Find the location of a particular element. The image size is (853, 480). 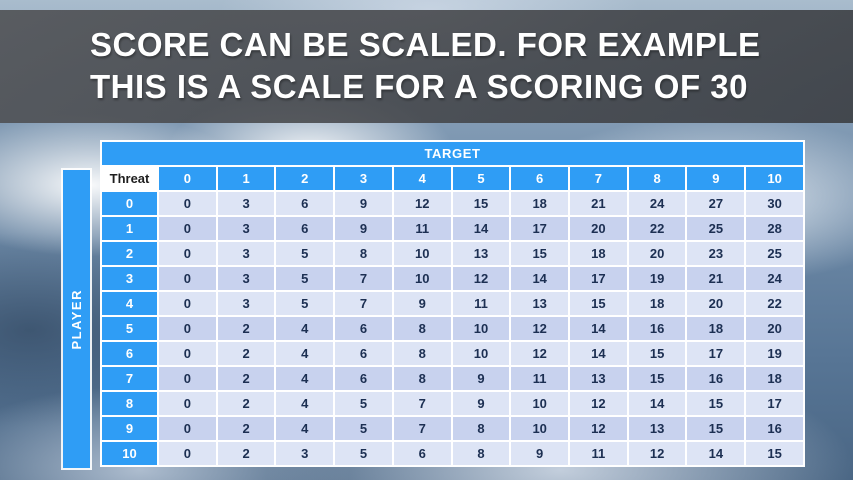

table-row: 5 0 2 4 6 8 10 12 14 16 18 20 is located at coordinates (452, 328).